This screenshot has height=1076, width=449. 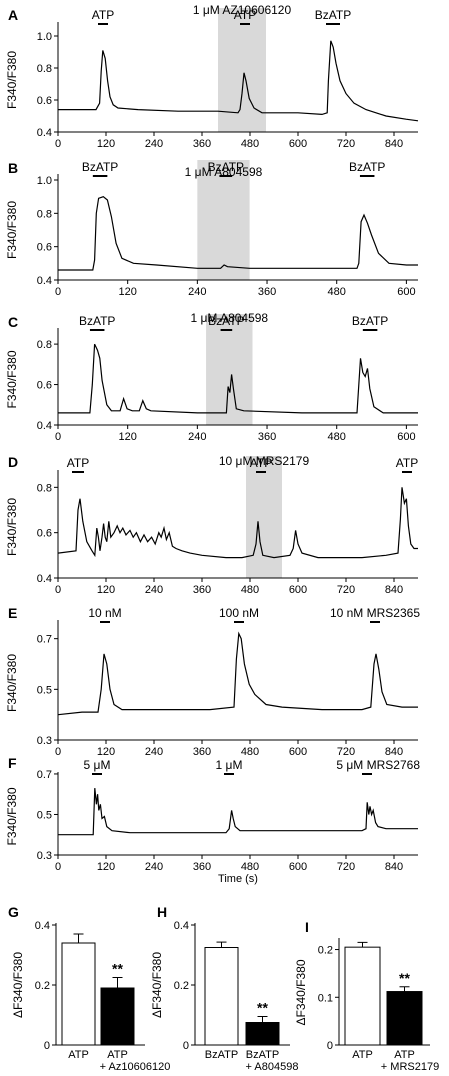 I want to click on panel-letter: B, so click(x=13, y=168).